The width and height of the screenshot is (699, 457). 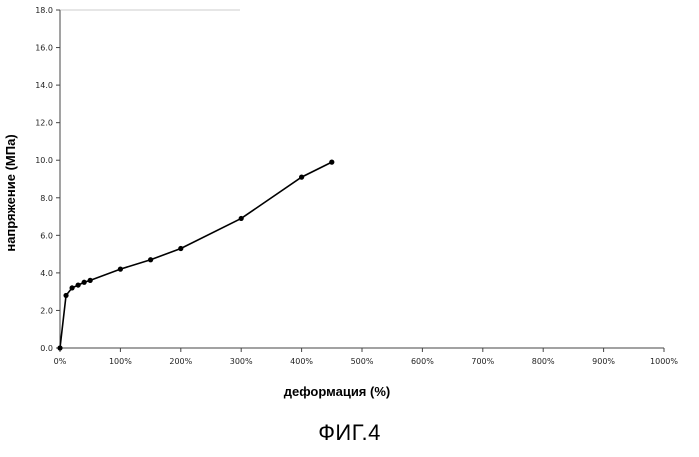 What do you see at coordinates (349, 433) in the screenshot?
I see `figure-caption: ФИГ.4` at bounding box center [349, 433].